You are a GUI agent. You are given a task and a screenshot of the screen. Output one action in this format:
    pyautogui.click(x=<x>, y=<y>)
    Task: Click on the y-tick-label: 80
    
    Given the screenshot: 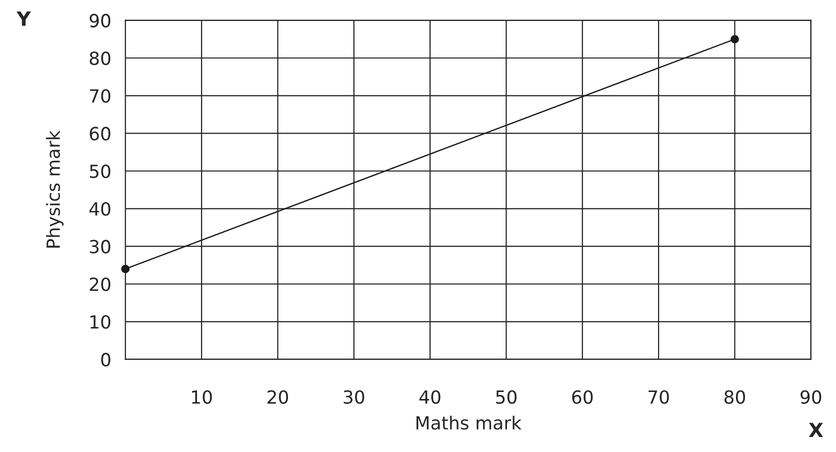 What is the action you would take?
    pyautogui.click(x=100, y=58)
    